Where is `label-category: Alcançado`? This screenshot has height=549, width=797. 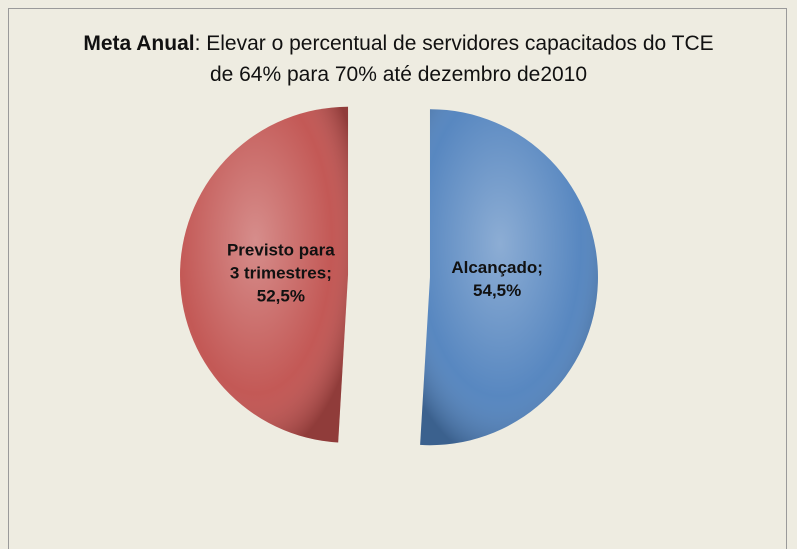 label-category: Alcançado is located at coordinates (494, 268).